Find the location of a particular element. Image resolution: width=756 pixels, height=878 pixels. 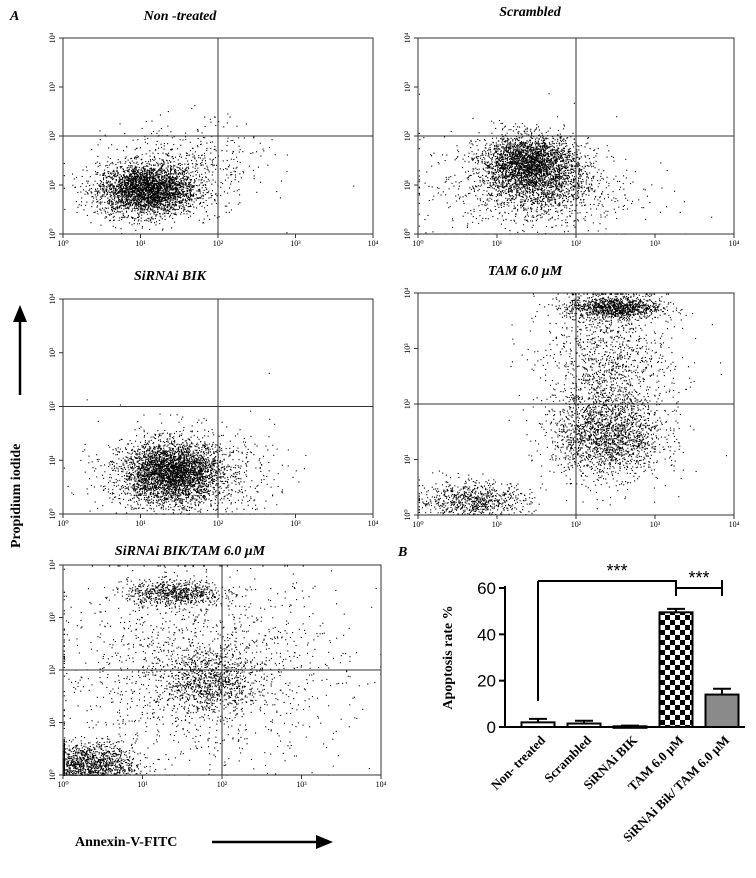

flow-panel-scrambled: Scrambled 10⁰ 10¹ 10² 10³ 10⁴ 10⁰ 10¹ 10² 10³ 10⁴ is located at coordinates (571, 126).